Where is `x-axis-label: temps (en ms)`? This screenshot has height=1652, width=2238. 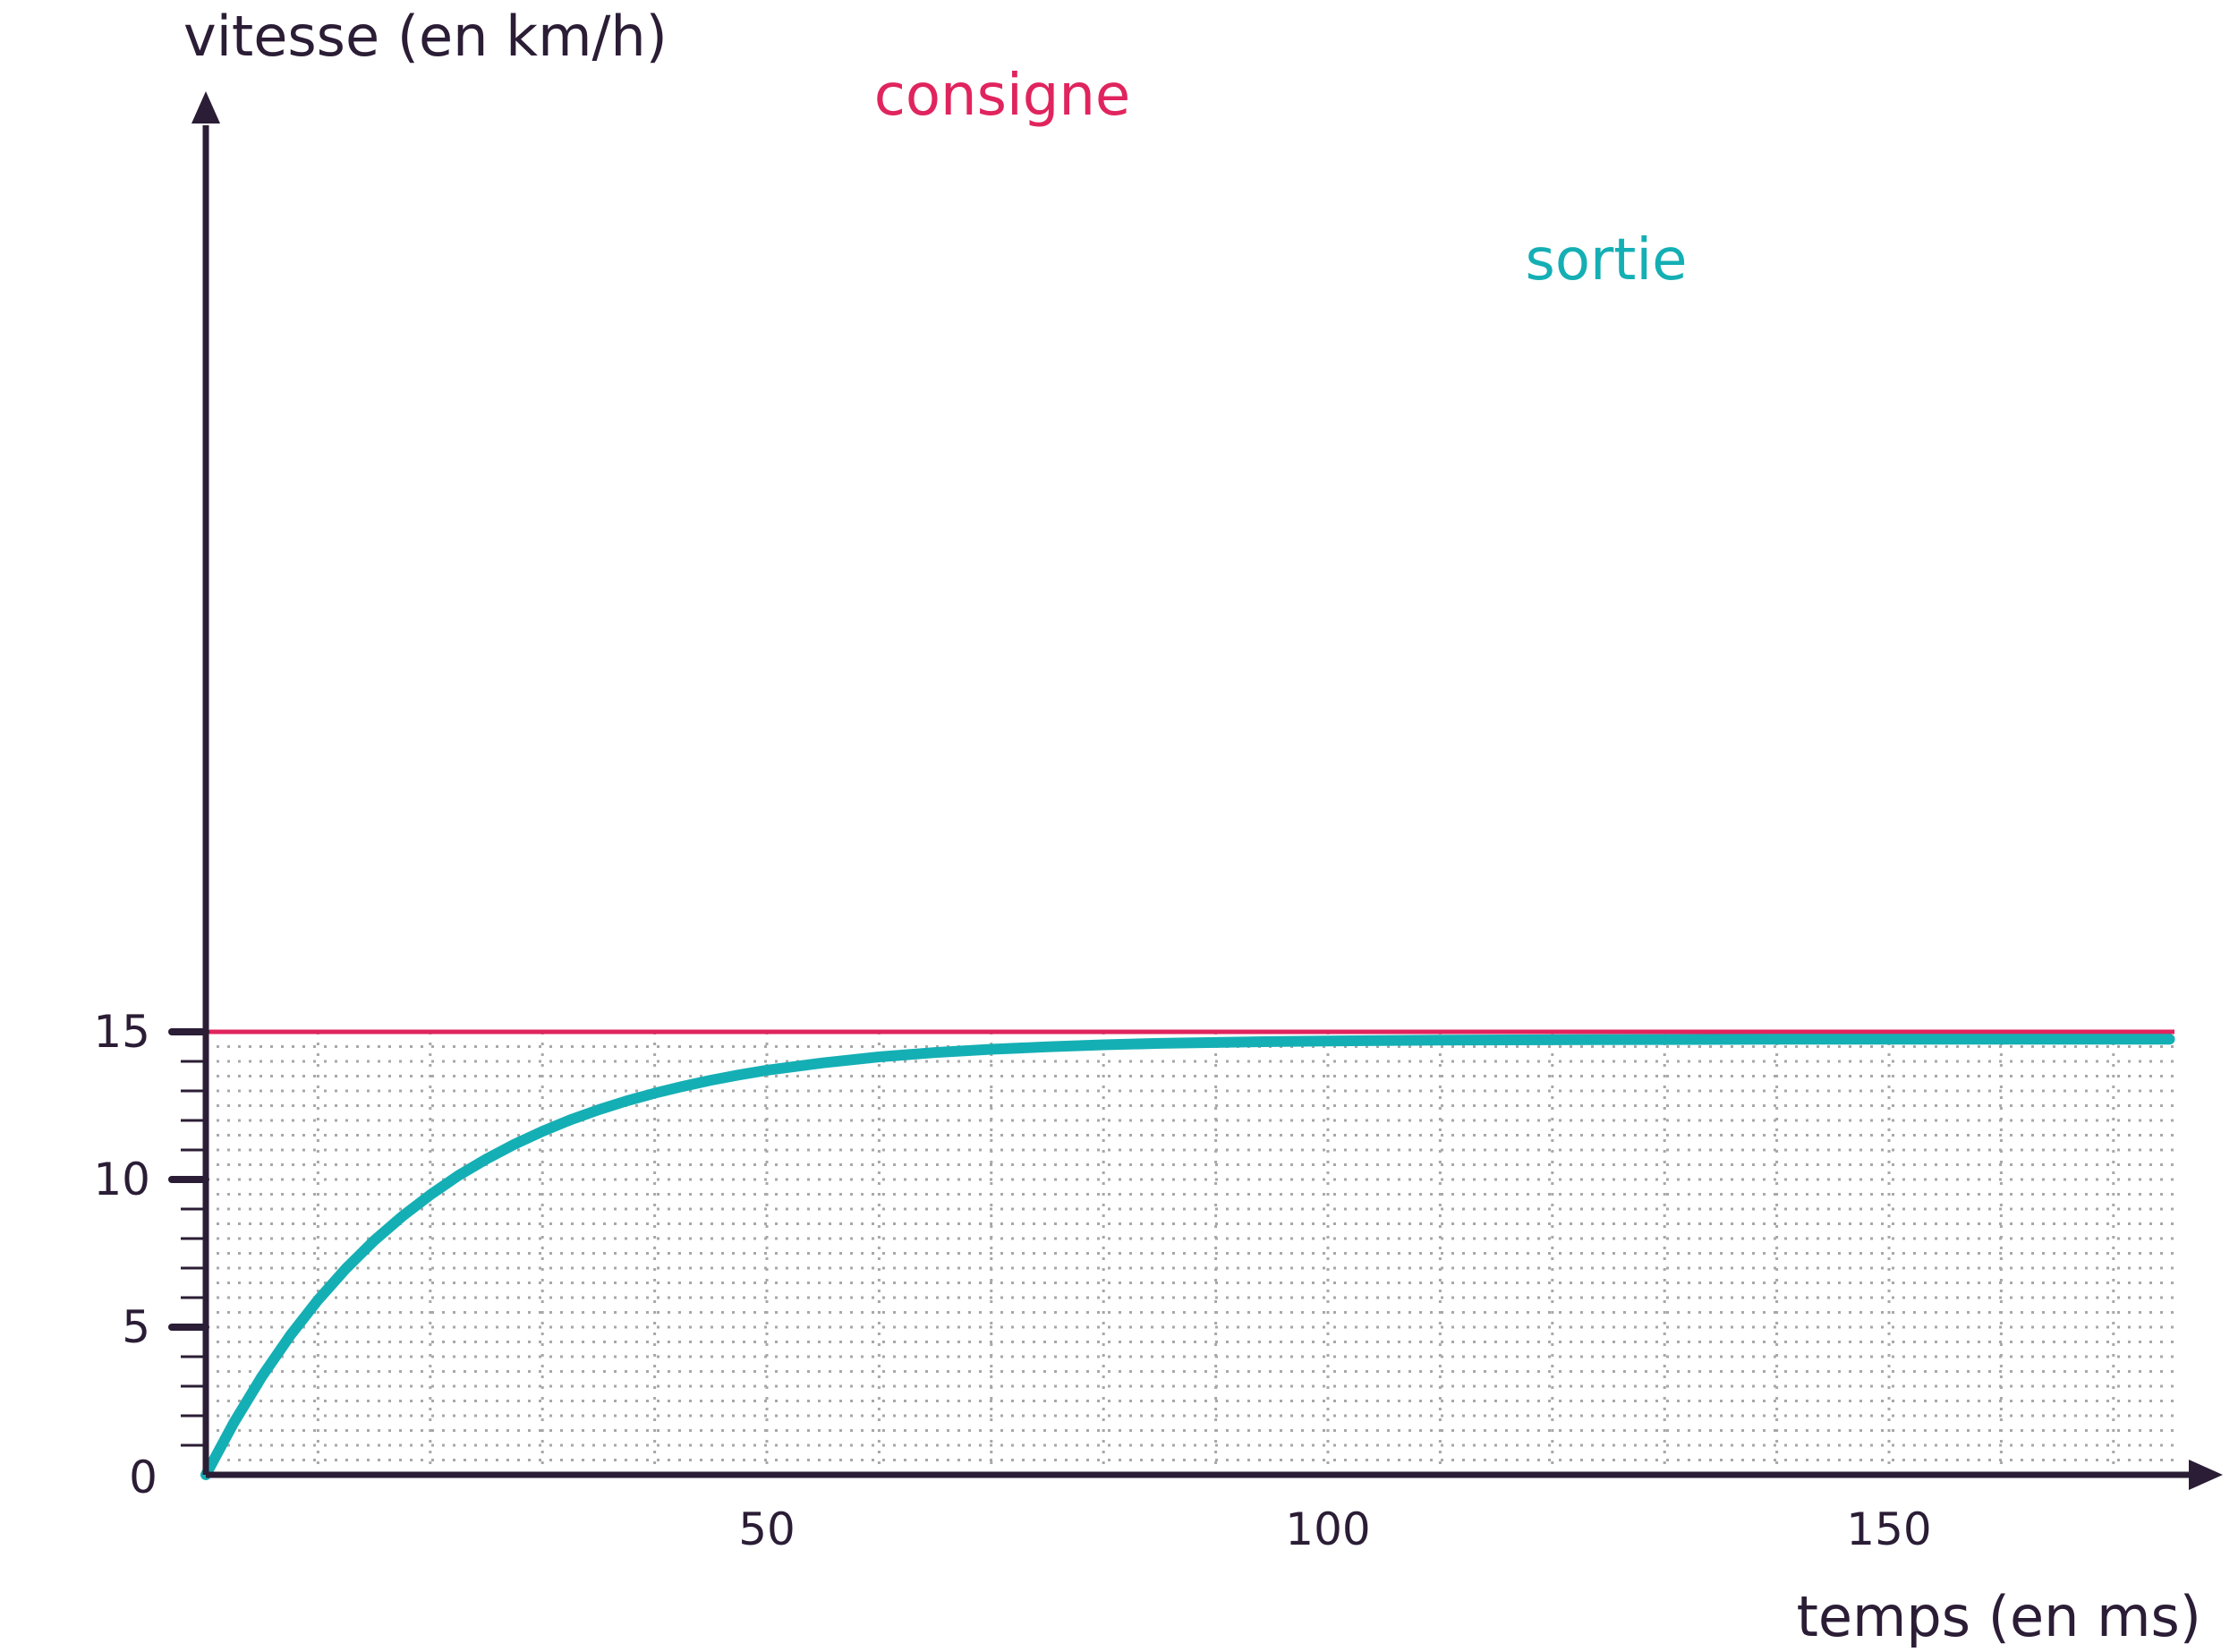
x-axis-label: temps (en ms) is located at coordinates (1999, 1616).